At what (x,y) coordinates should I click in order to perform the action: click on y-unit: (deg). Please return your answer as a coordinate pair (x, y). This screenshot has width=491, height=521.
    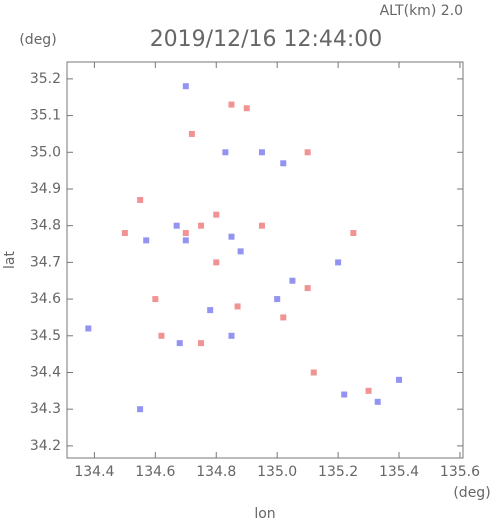
    Looking at the image, I should click on (37, 40).